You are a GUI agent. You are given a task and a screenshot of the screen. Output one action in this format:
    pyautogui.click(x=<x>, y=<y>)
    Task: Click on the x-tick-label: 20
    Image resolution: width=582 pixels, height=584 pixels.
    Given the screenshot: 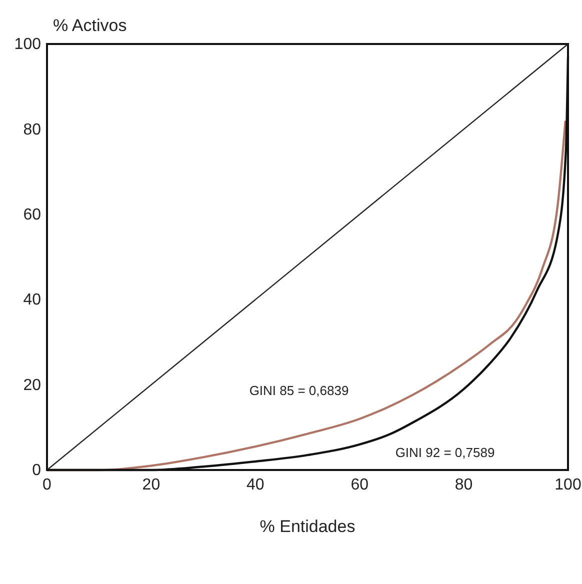 What is the action you would take?
    pyautogui.click(x=151, y=485)
    